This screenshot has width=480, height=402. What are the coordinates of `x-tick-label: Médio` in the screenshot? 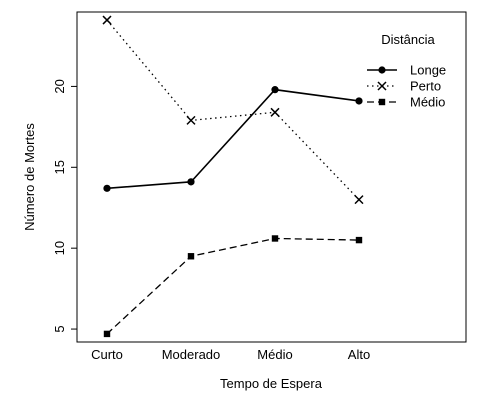 It's located at (274, 354).